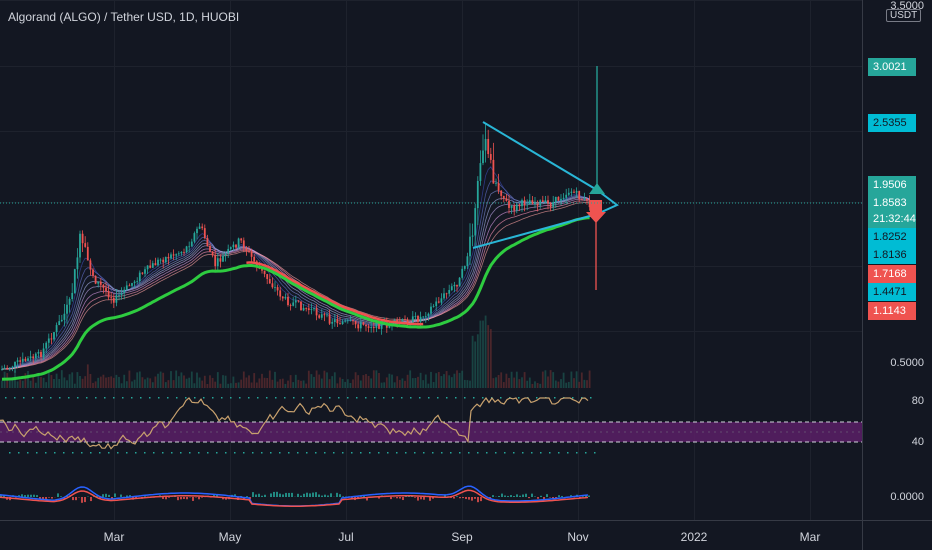 The height and width of the screenshot is (550, 932). Describe the element at coordinates (694, 537) in the screenshot. I see `time-label: 2022` at that location.